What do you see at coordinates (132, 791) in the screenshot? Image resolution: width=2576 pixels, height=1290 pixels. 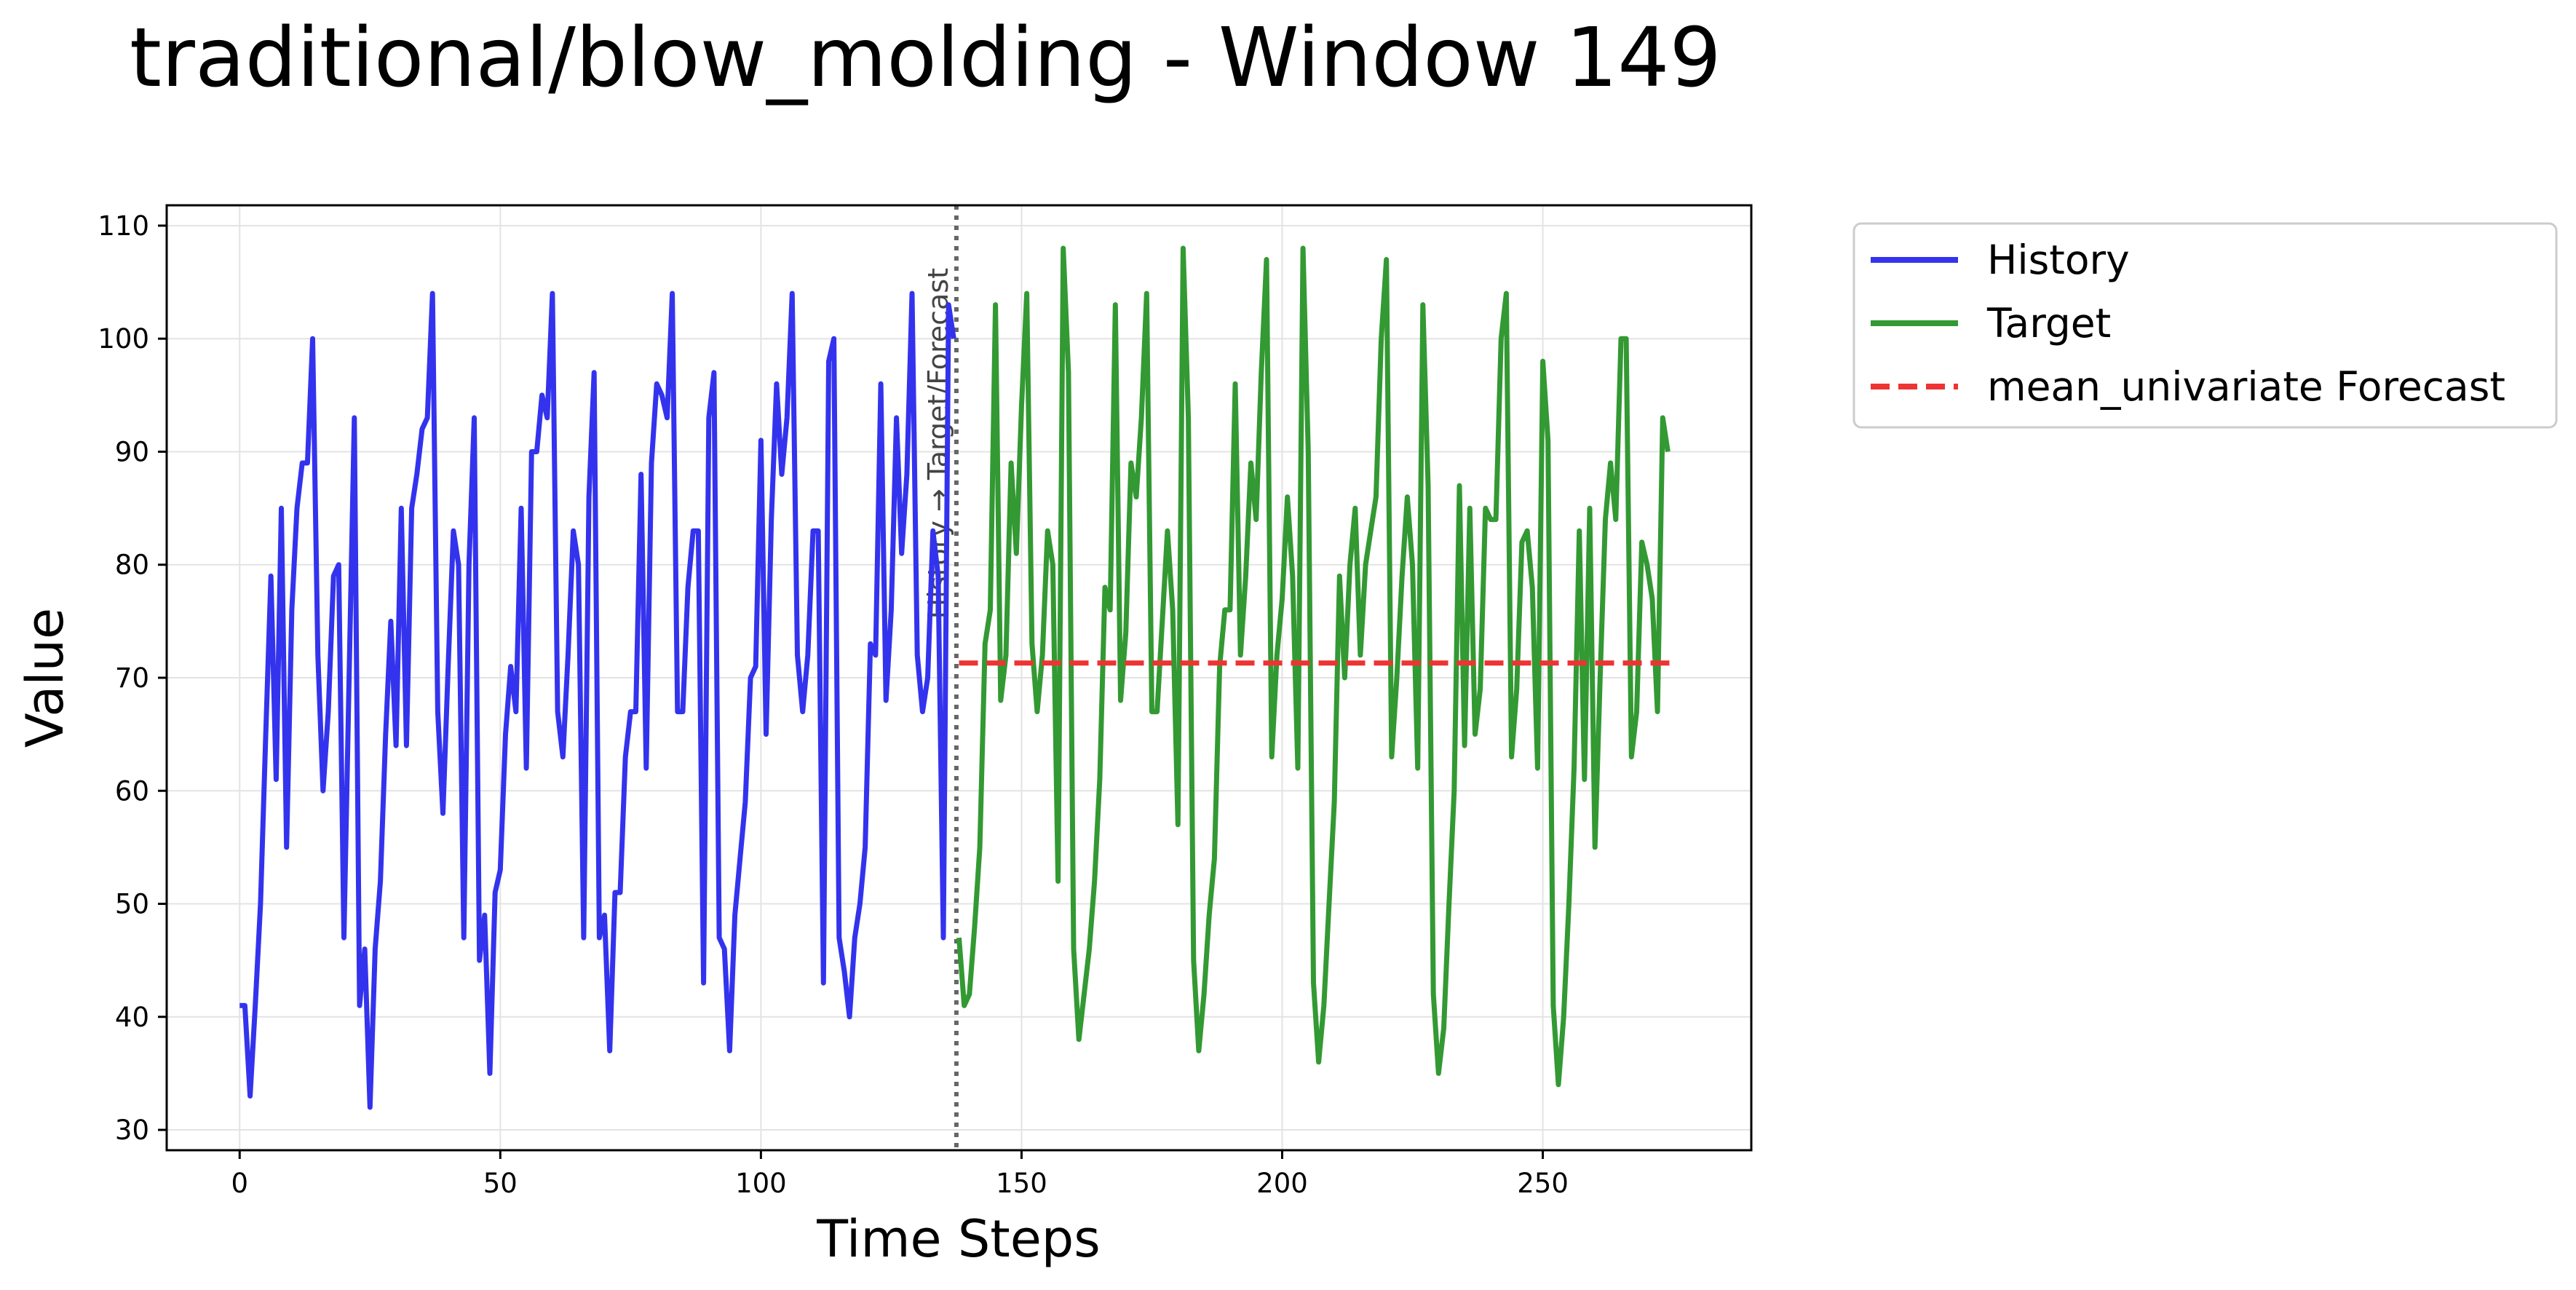 I see `y-tick-label: 60` at bounding box center [132, 791].